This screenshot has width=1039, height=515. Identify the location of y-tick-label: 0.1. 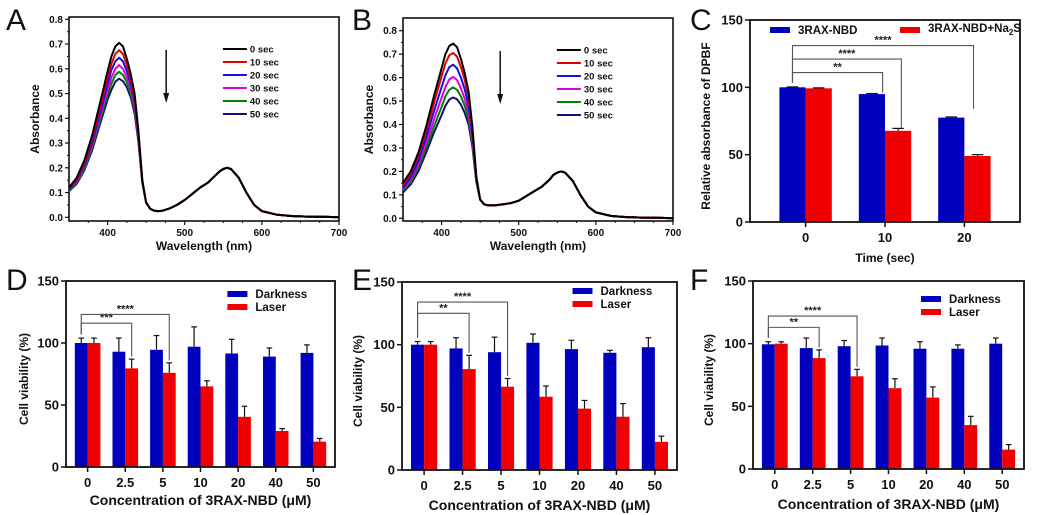
(390, 195).